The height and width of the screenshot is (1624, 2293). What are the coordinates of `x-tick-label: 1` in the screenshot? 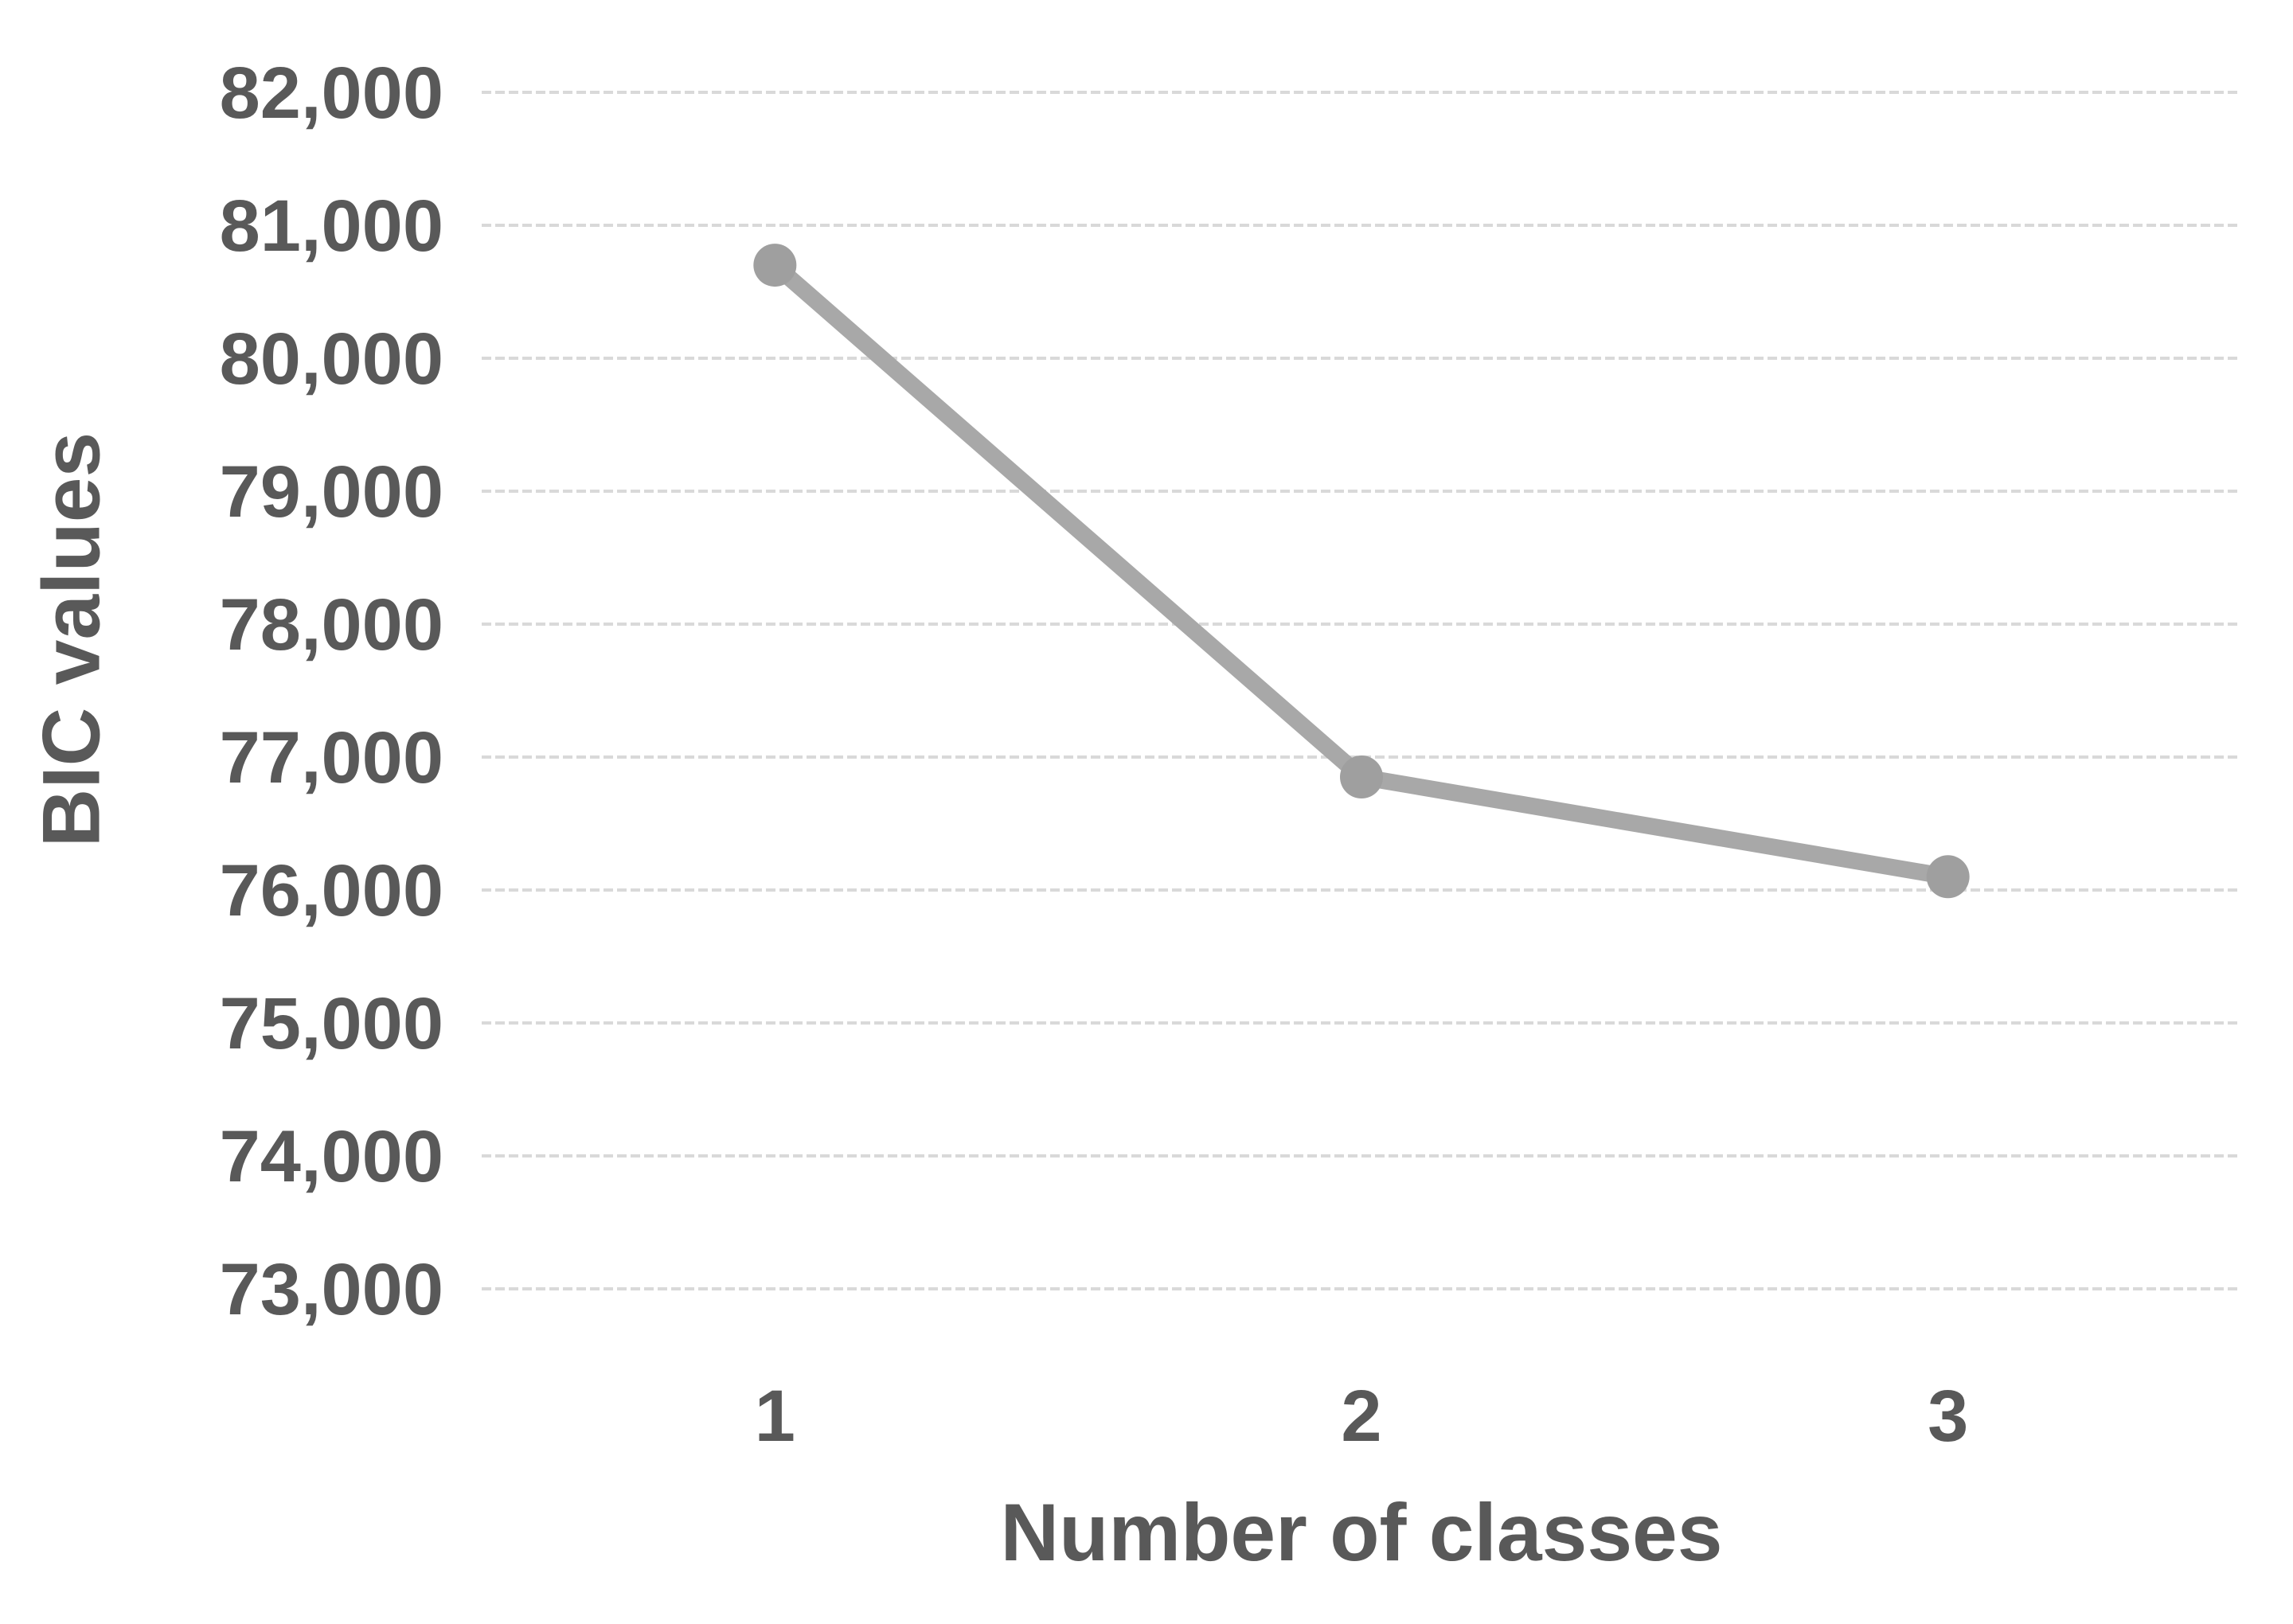 It's located at (775, 1416).